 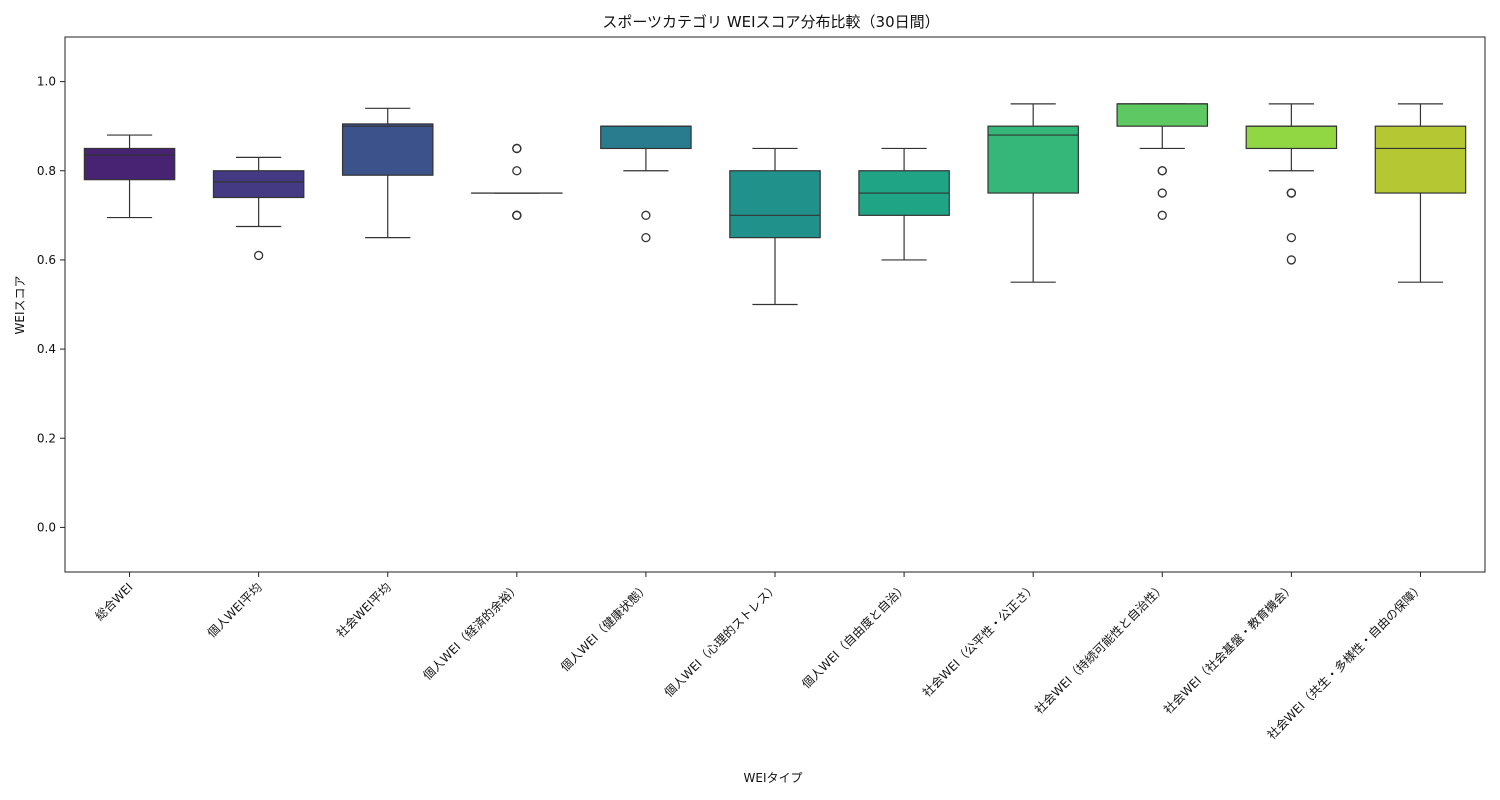 I want to click on x-tick-label: 社会WEI（共生・多様性・自由の保障）, so click(x=1345, y=661).